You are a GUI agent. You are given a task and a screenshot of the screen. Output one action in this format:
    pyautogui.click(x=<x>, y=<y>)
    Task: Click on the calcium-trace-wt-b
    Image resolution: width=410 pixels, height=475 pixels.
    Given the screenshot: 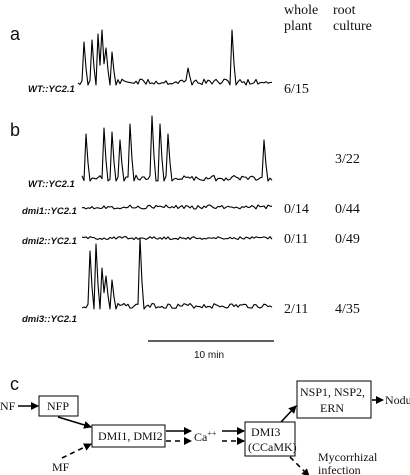 What is the action you would take?
    pyautogui.click(x=177, y=148)
    